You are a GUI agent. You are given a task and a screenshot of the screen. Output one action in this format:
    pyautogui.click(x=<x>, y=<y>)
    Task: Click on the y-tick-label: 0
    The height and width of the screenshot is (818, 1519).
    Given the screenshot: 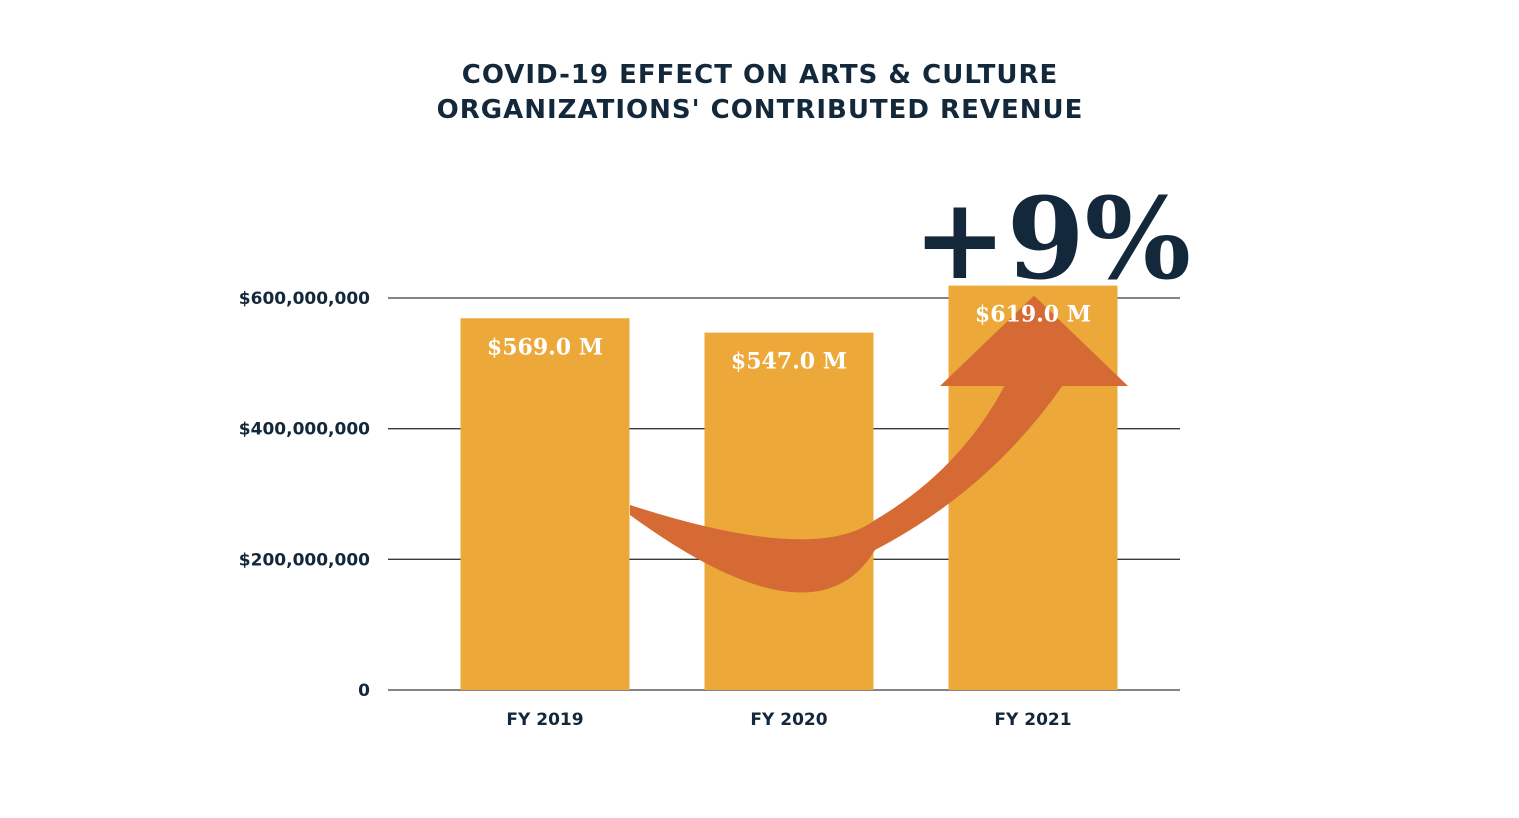 What is the action you would take?
    pyautogui.click(x=364, y=691)
    